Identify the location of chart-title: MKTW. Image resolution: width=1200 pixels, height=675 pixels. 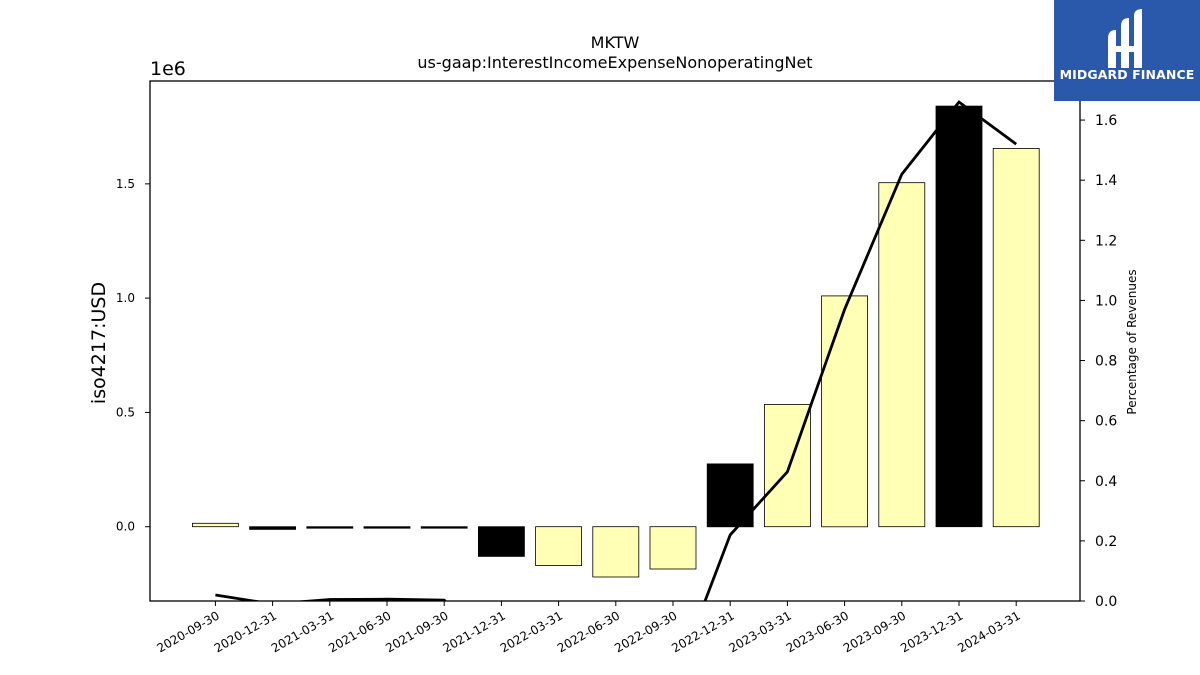
(615, 42).